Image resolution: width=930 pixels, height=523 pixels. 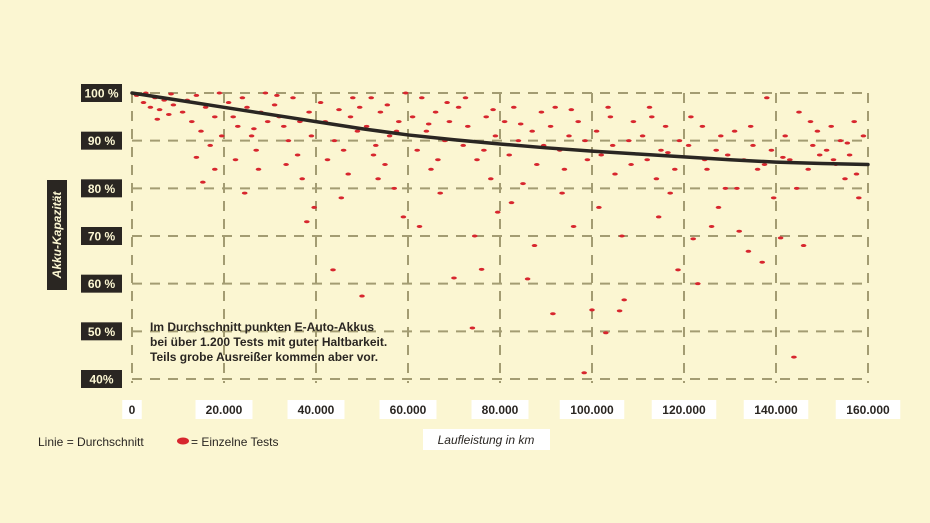 I want to click on x-axis-label: Laufleistung in km, so click(x=486, y=440).